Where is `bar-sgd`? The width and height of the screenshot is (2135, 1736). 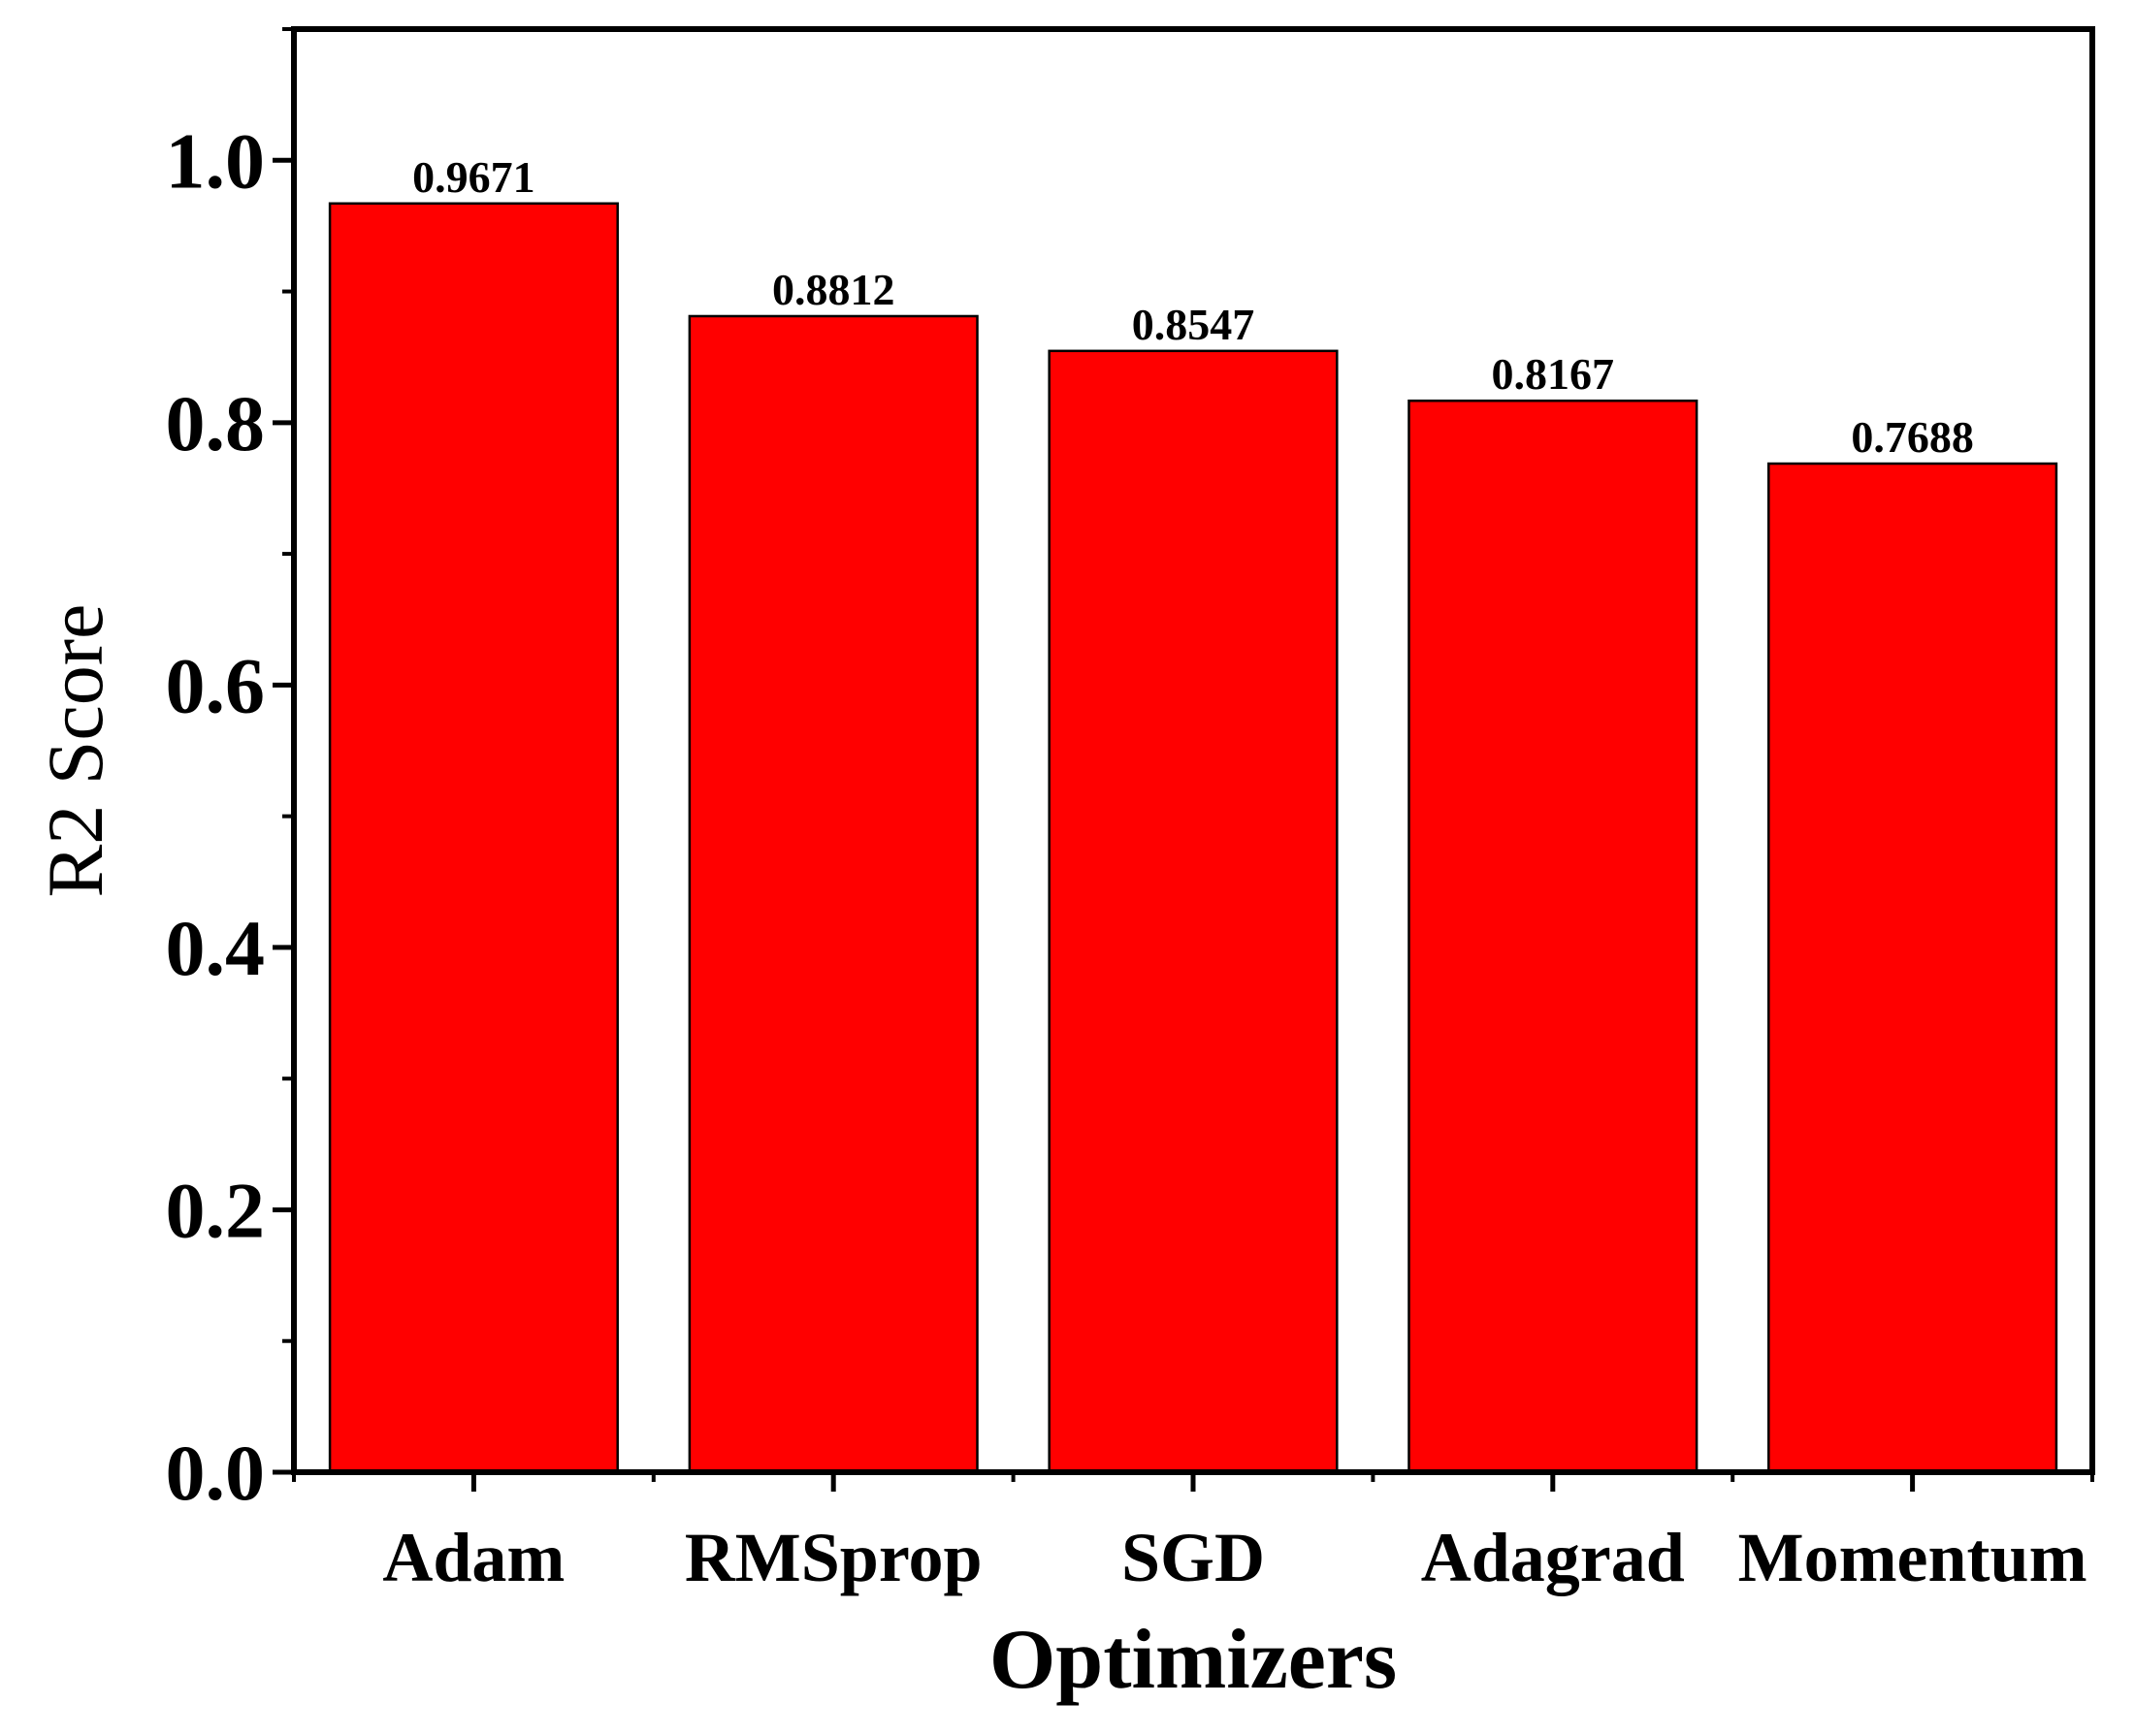 bar-sgd is located at coordinates (1193, 911).